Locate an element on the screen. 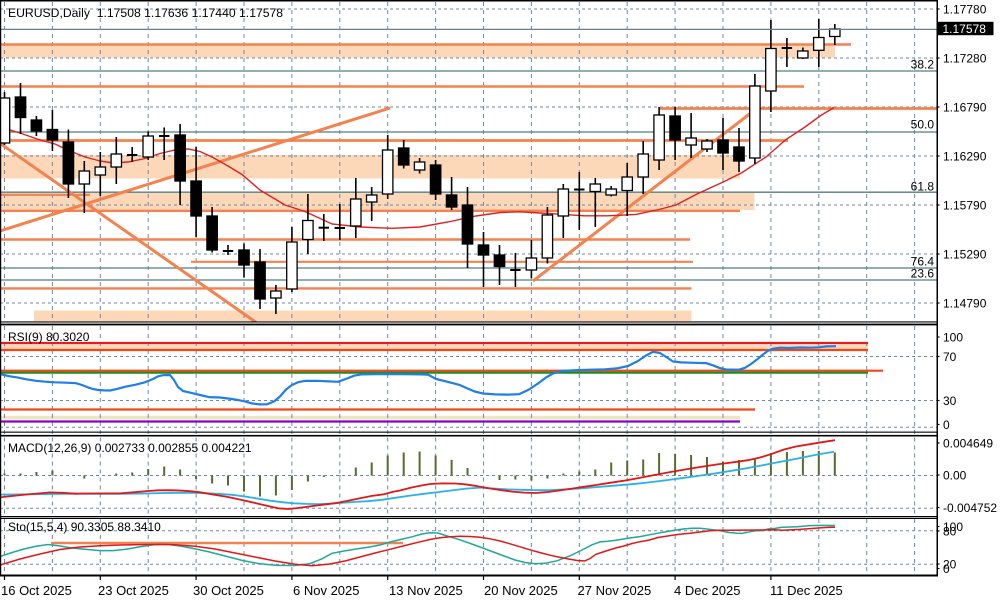  svg-text: 1.17280 is located at coordinates (965, 59).